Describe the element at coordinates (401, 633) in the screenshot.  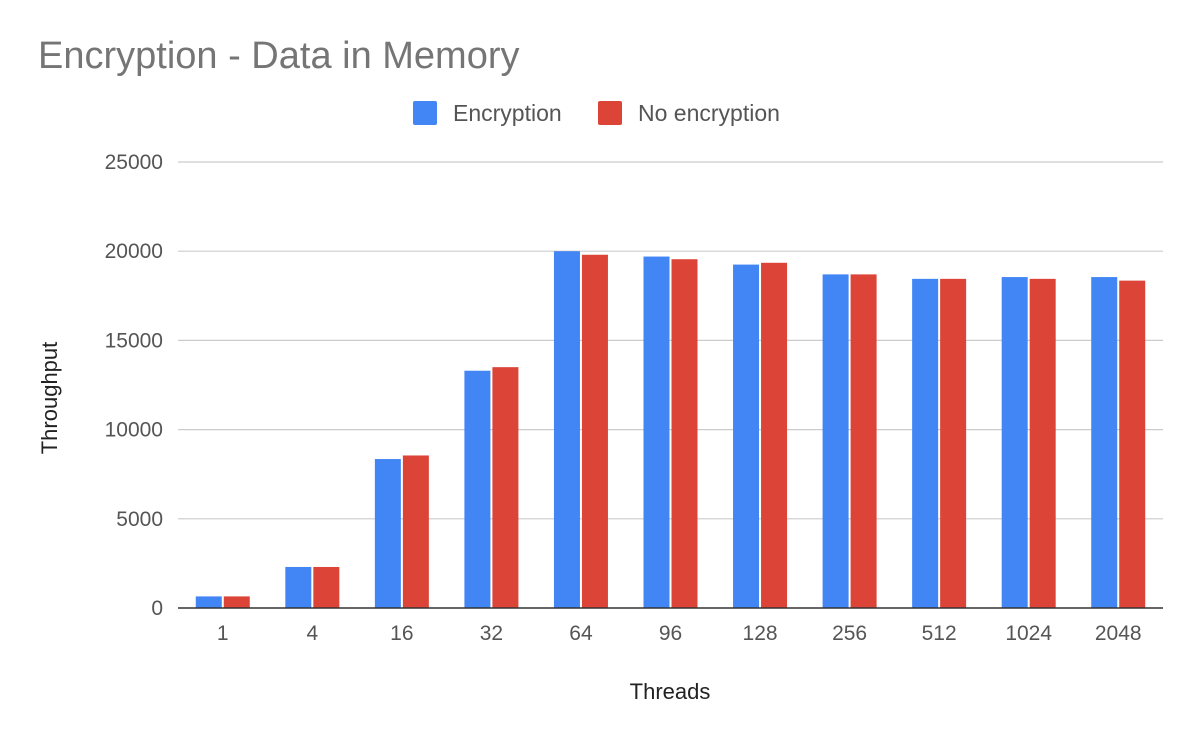
I see `x-tick-label-16: 16` at that location.